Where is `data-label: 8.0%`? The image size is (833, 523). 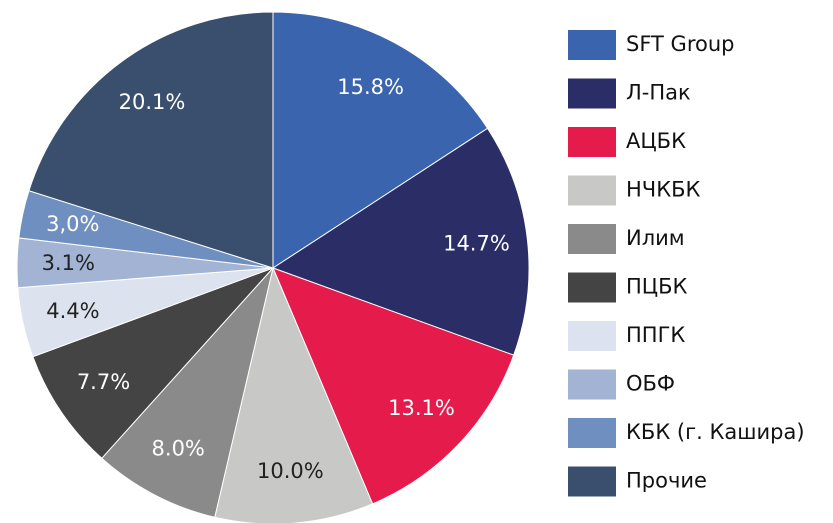 data-label: 8.0% is located at coordinates (178, 449).